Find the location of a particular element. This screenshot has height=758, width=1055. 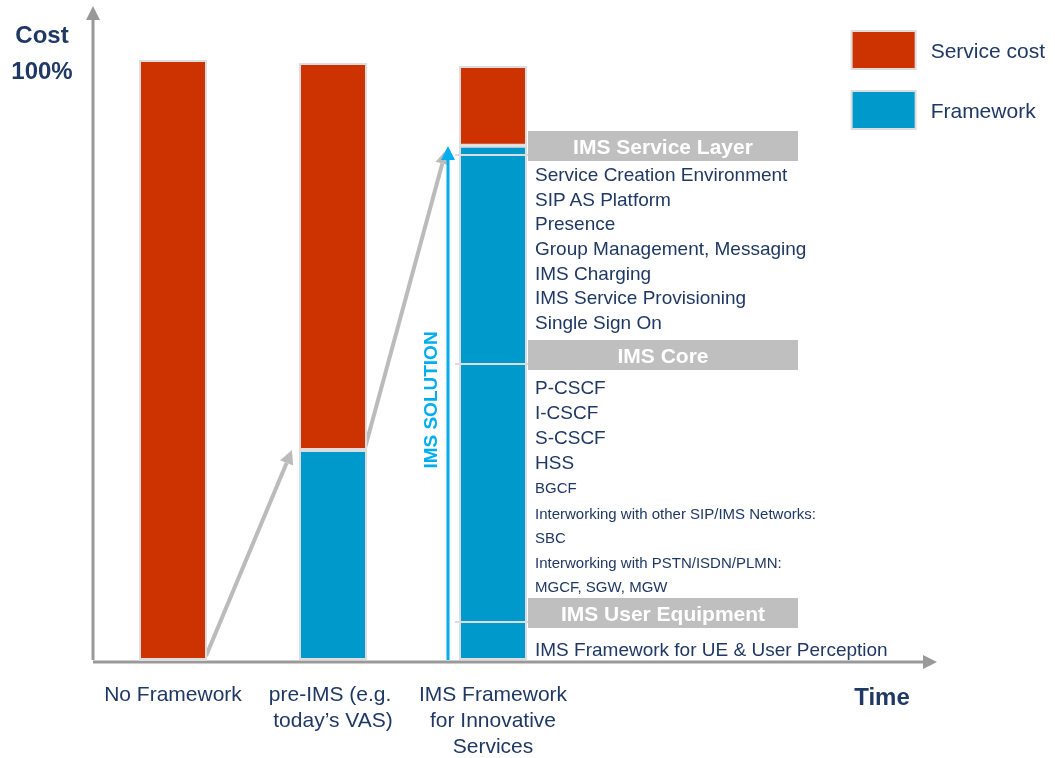

text: IMS Core is located at coordinates (663, 355).